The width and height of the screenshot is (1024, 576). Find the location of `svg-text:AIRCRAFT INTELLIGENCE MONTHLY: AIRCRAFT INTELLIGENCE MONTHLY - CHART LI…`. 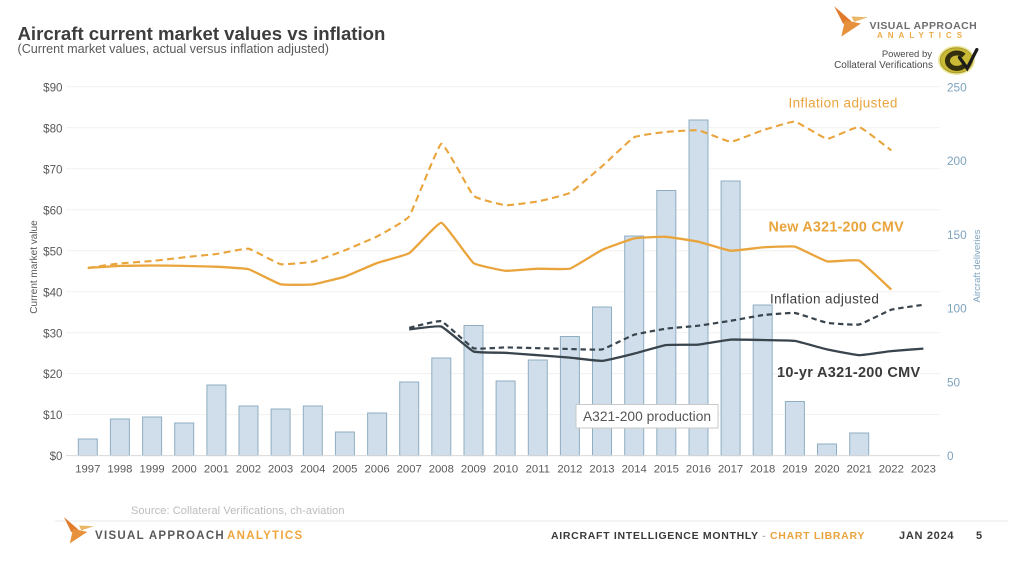

svg-text:AIRCRAFT INTELLIGENCE MONTHLY: AIRCRAFT INTELLIGENCE MONTHLY - CHART LI… is located at coordinates (708, 536).